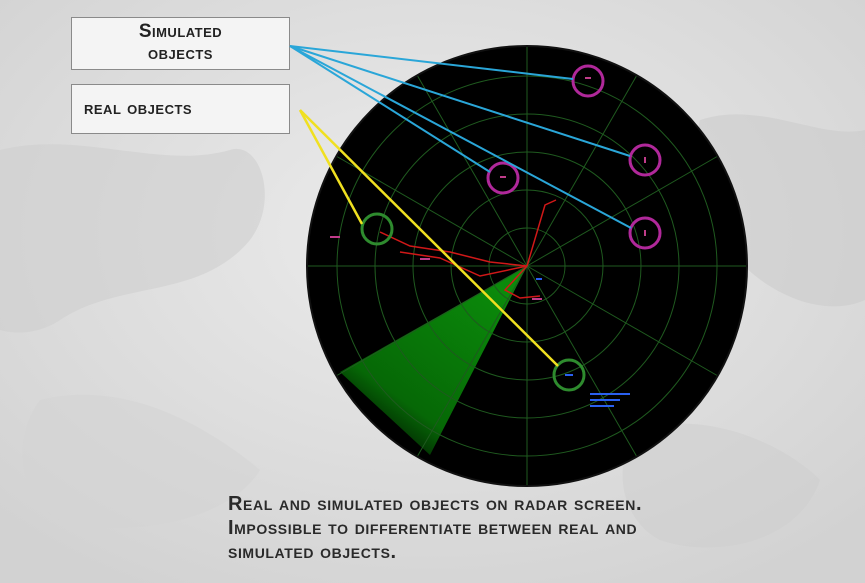  Describe the element at coordinates (433, 360) in the screenshot. I see `radar-sweep` at that location.